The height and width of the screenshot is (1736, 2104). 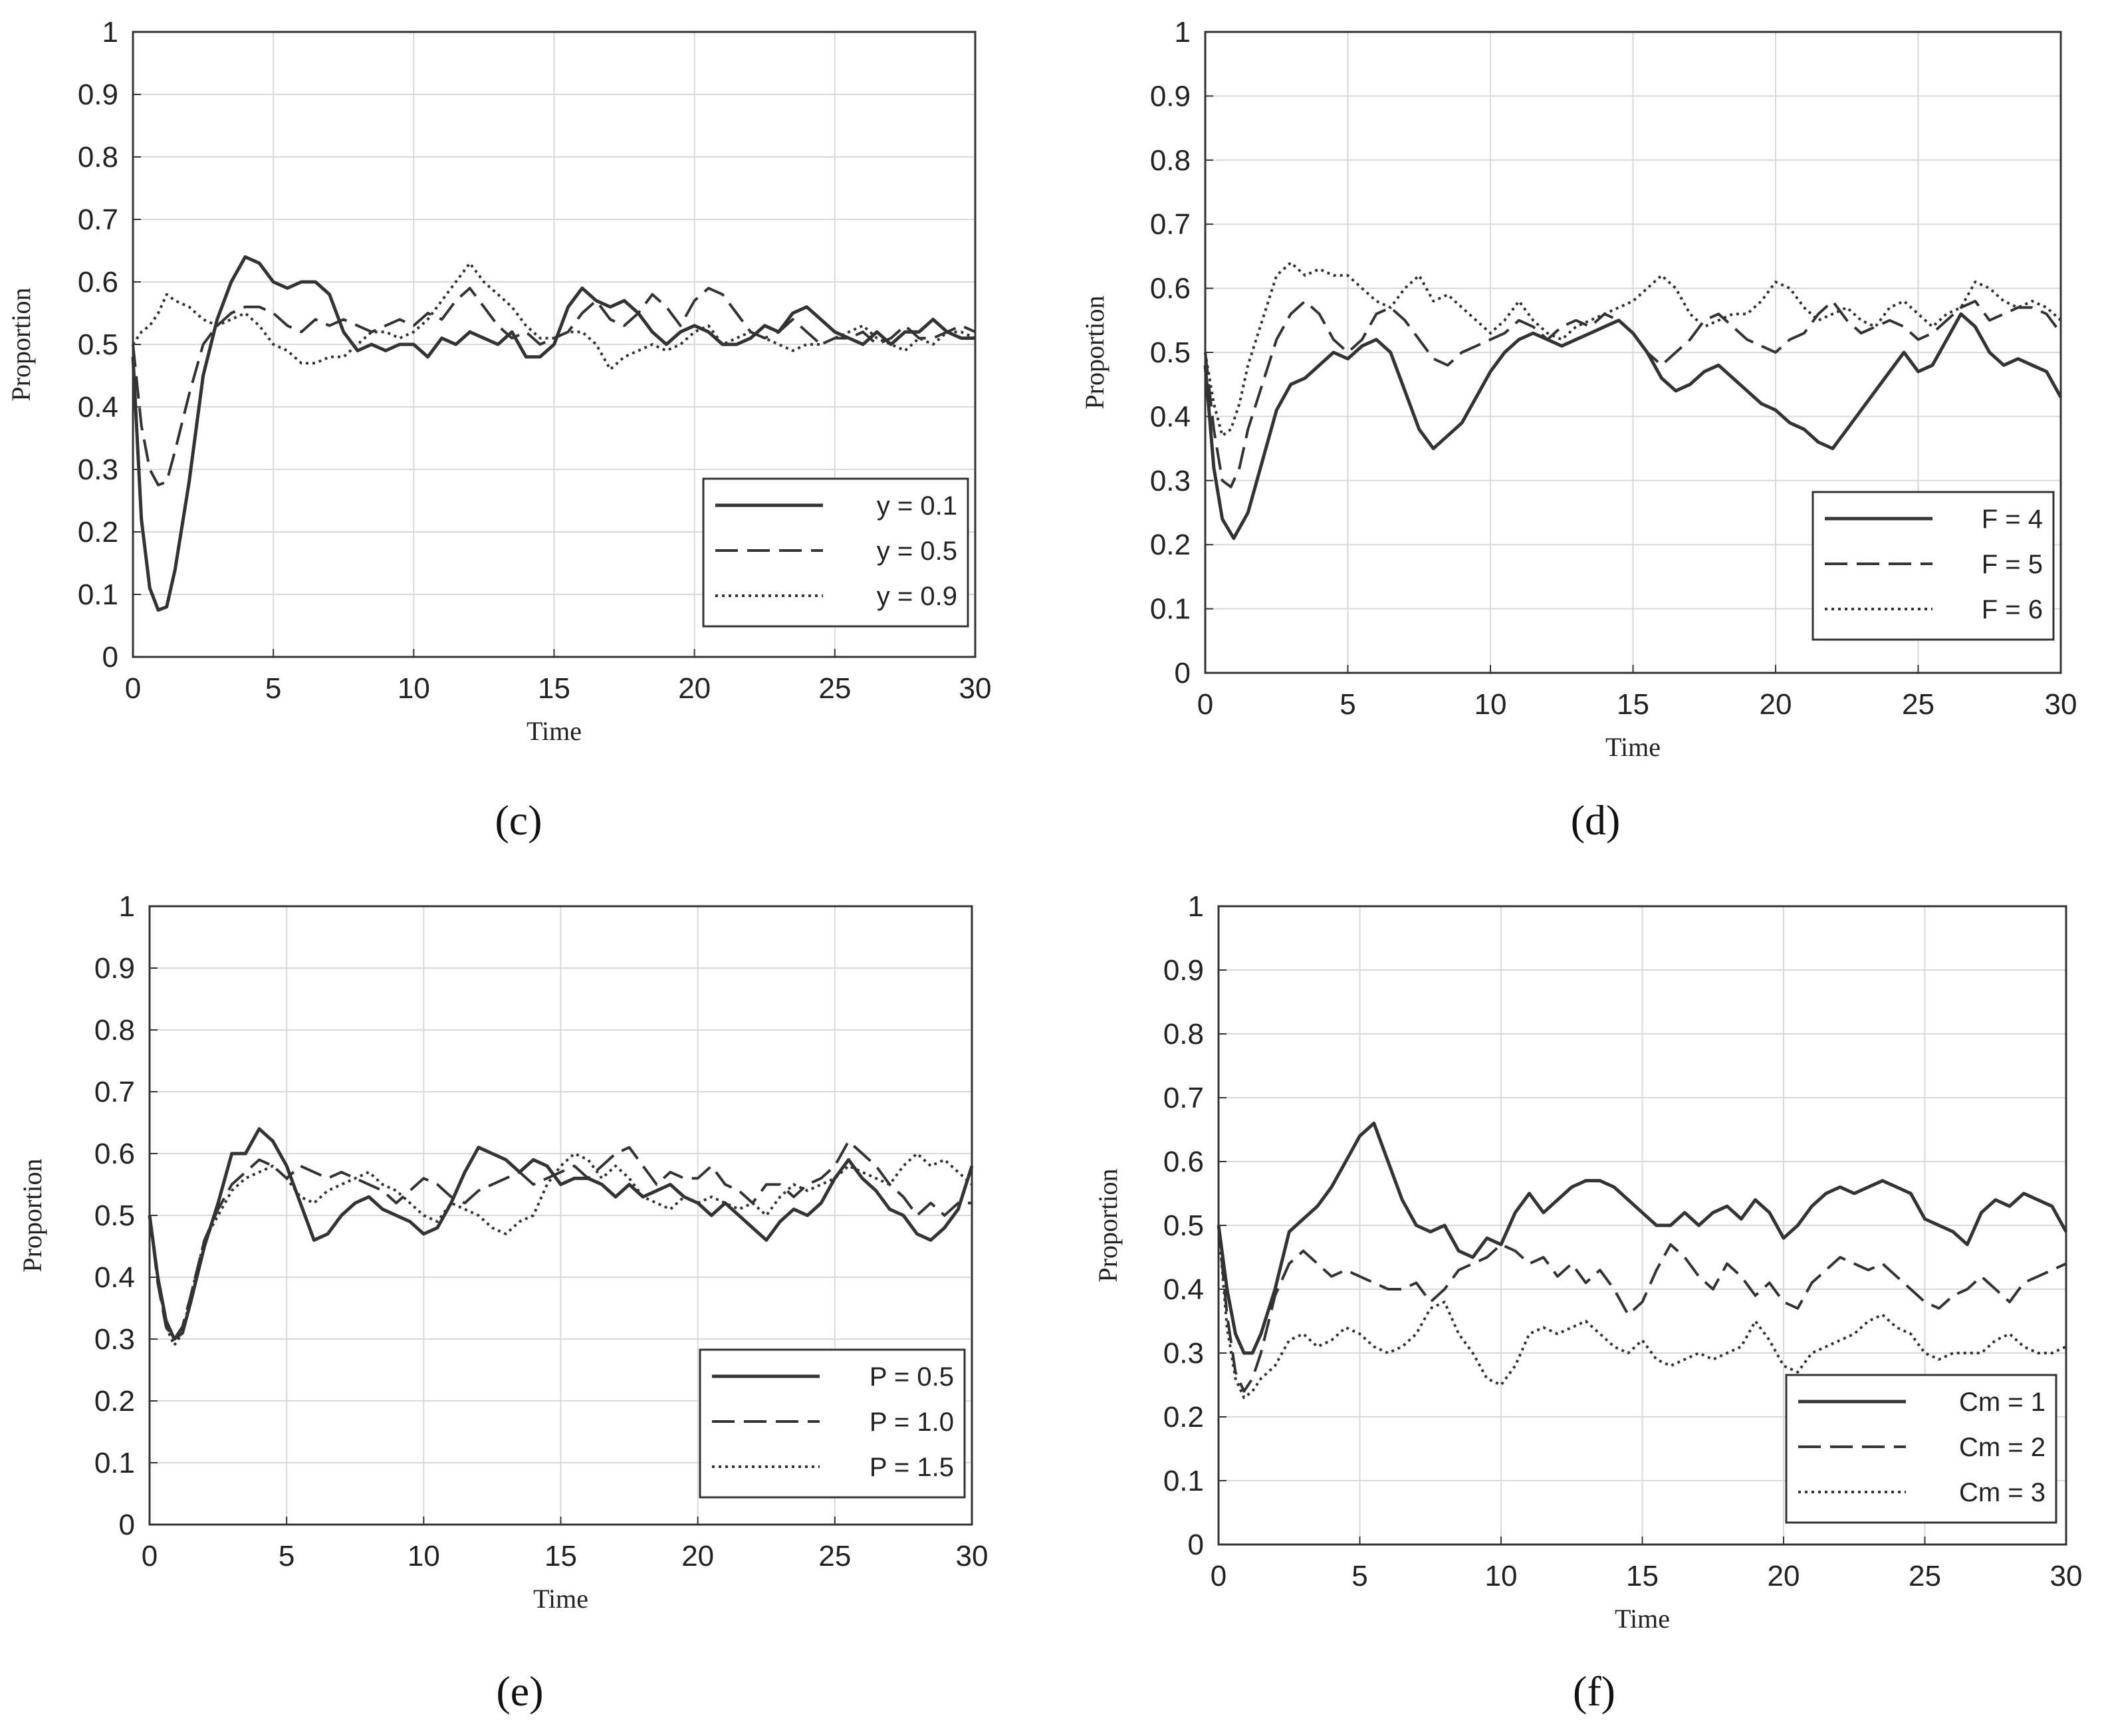 I want to click on legend: Cm = 1 Cm = 2 Cm = 3, so click(x=1921, y=1449).